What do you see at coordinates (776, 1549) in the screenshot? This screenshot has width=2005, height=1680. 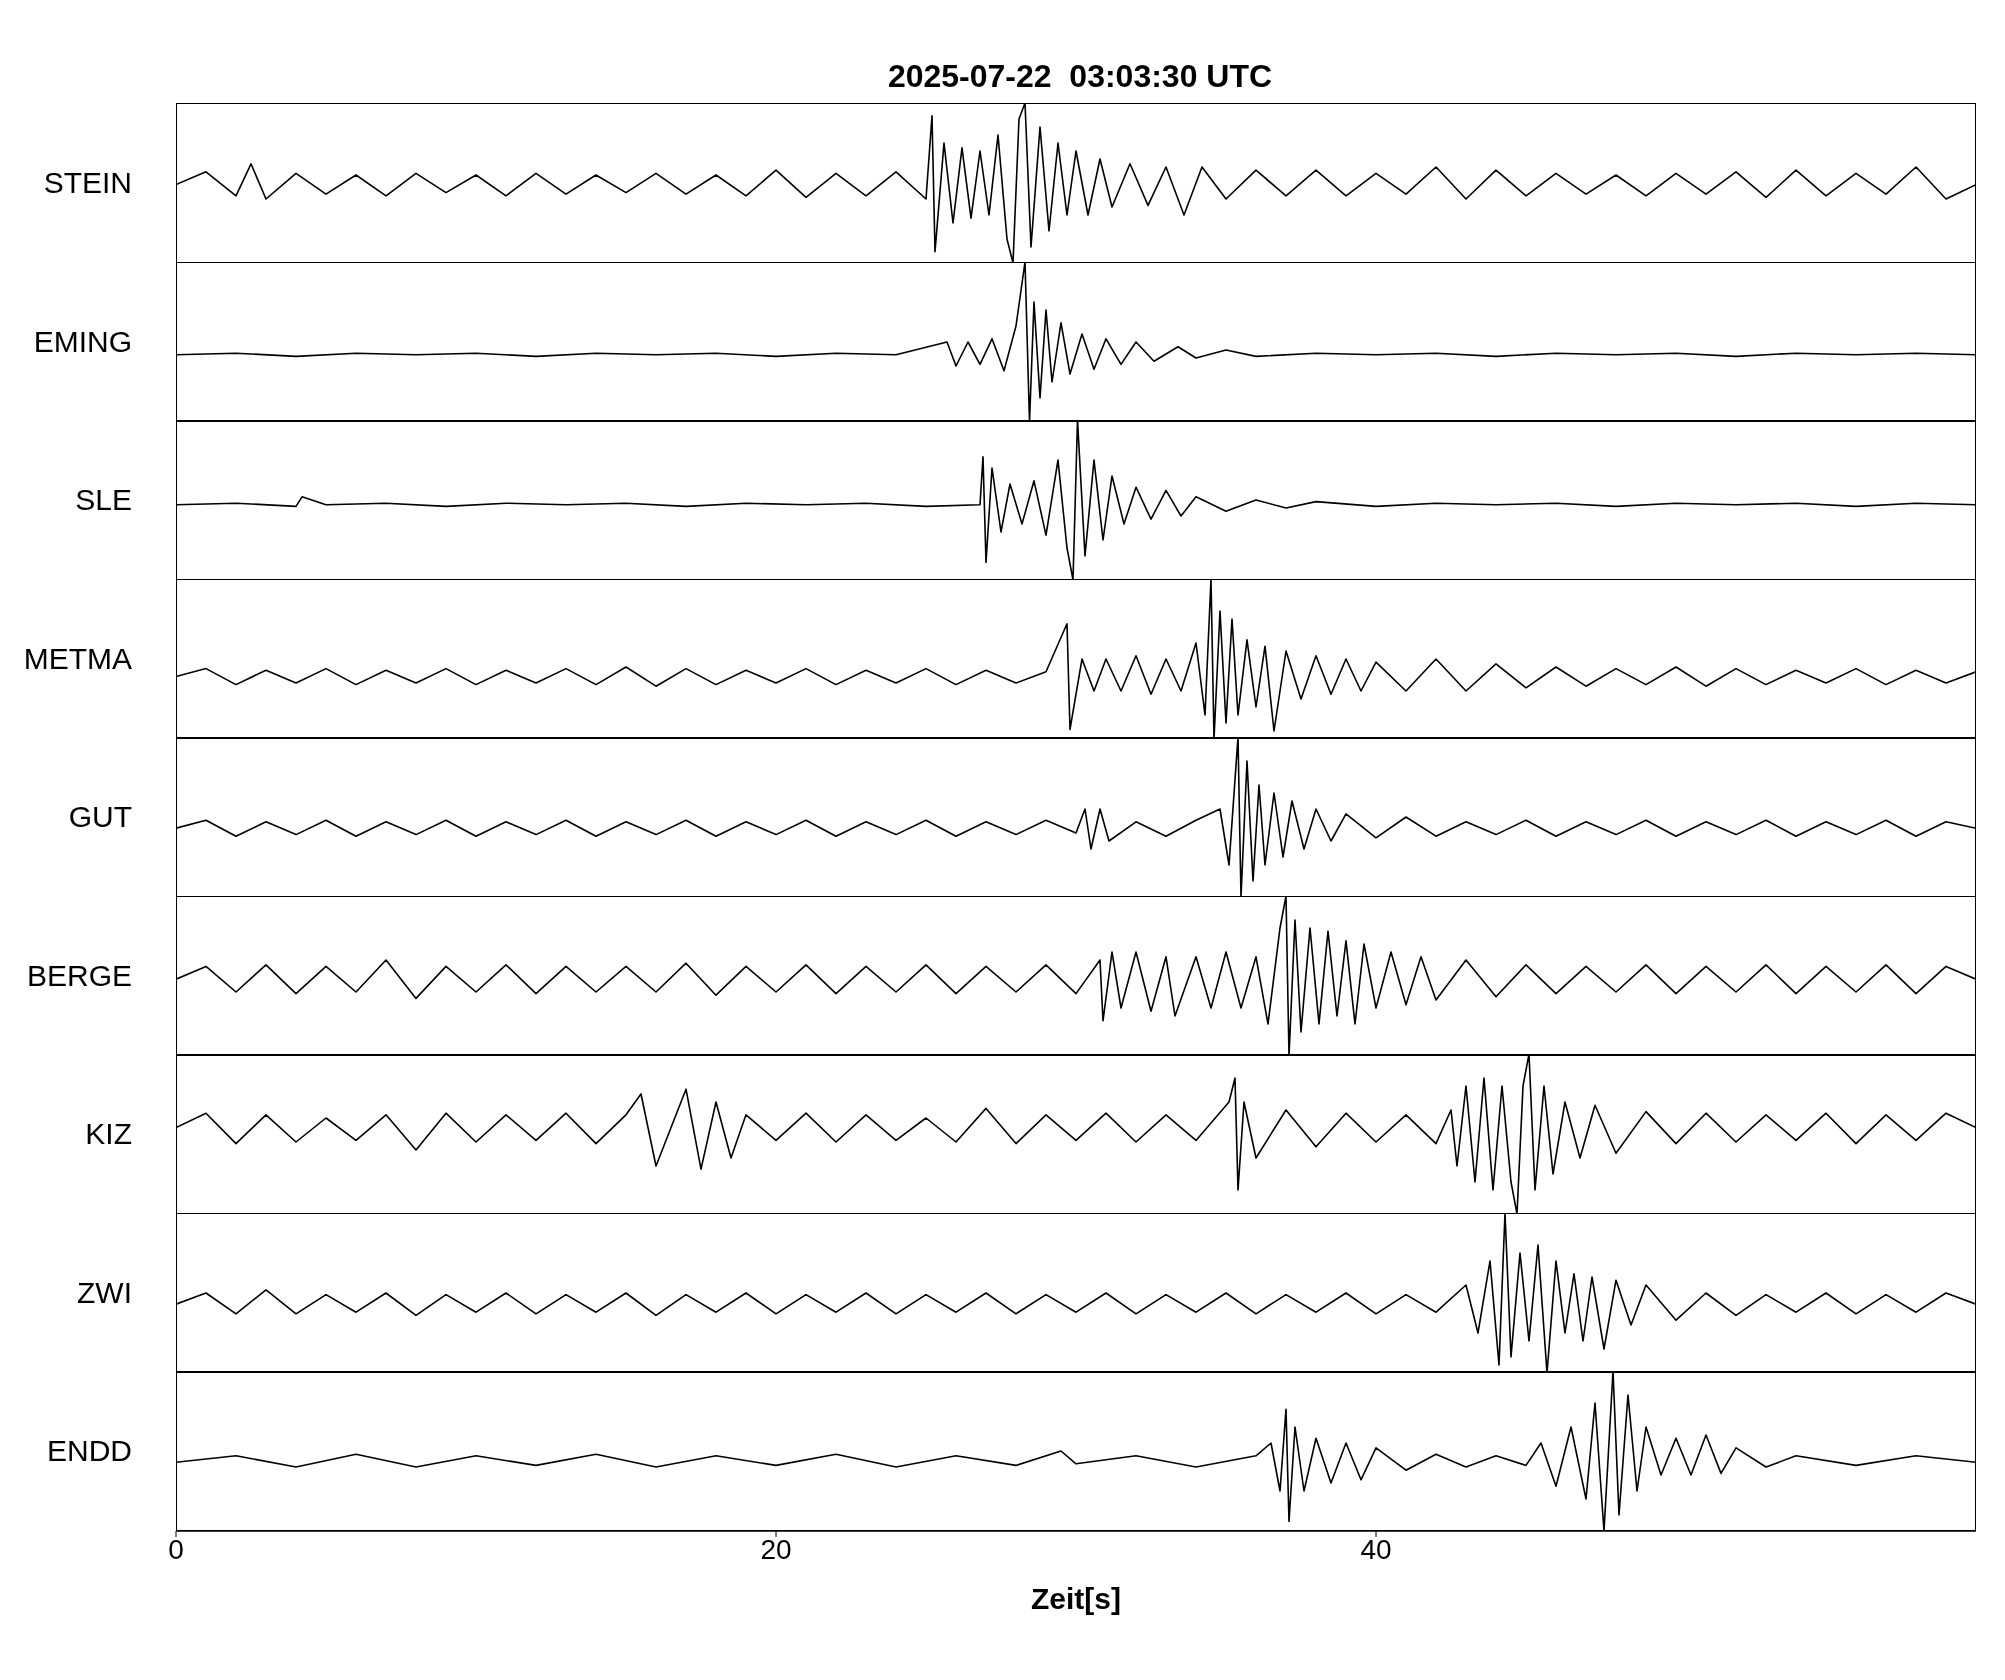 I see `x-tick-label: 20` at bounding box center [776, 1549].